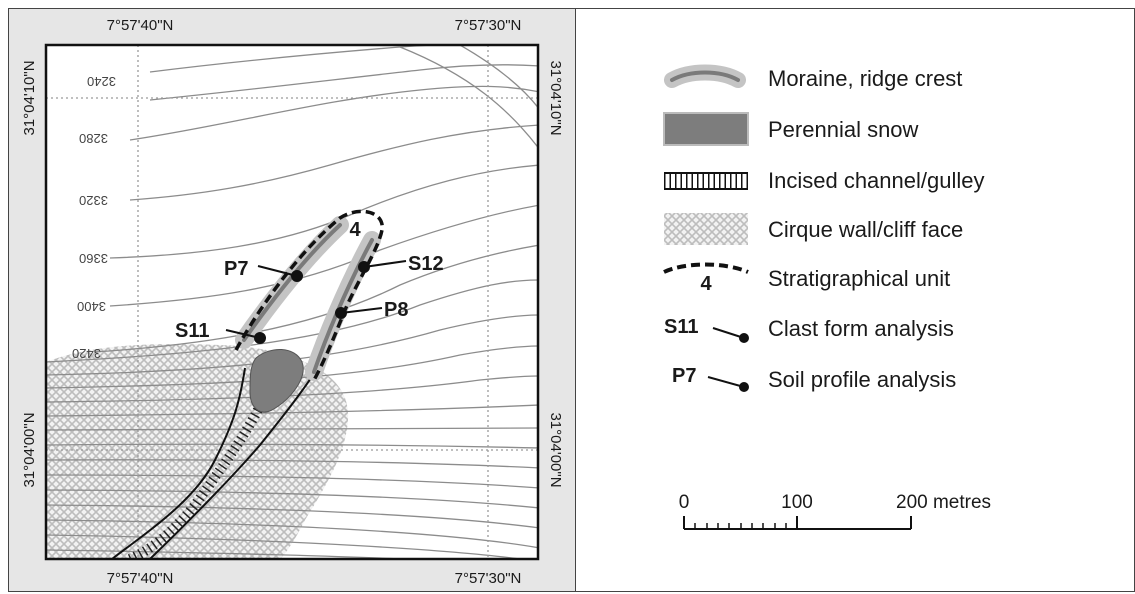 Image resolution: width=1135 pixels, height=594 pixels. What do you see at coordinates (862, 379) in the screenshot?
I see `legend-label-soil: Soil profile analysis` at bounding box center [862, 379].